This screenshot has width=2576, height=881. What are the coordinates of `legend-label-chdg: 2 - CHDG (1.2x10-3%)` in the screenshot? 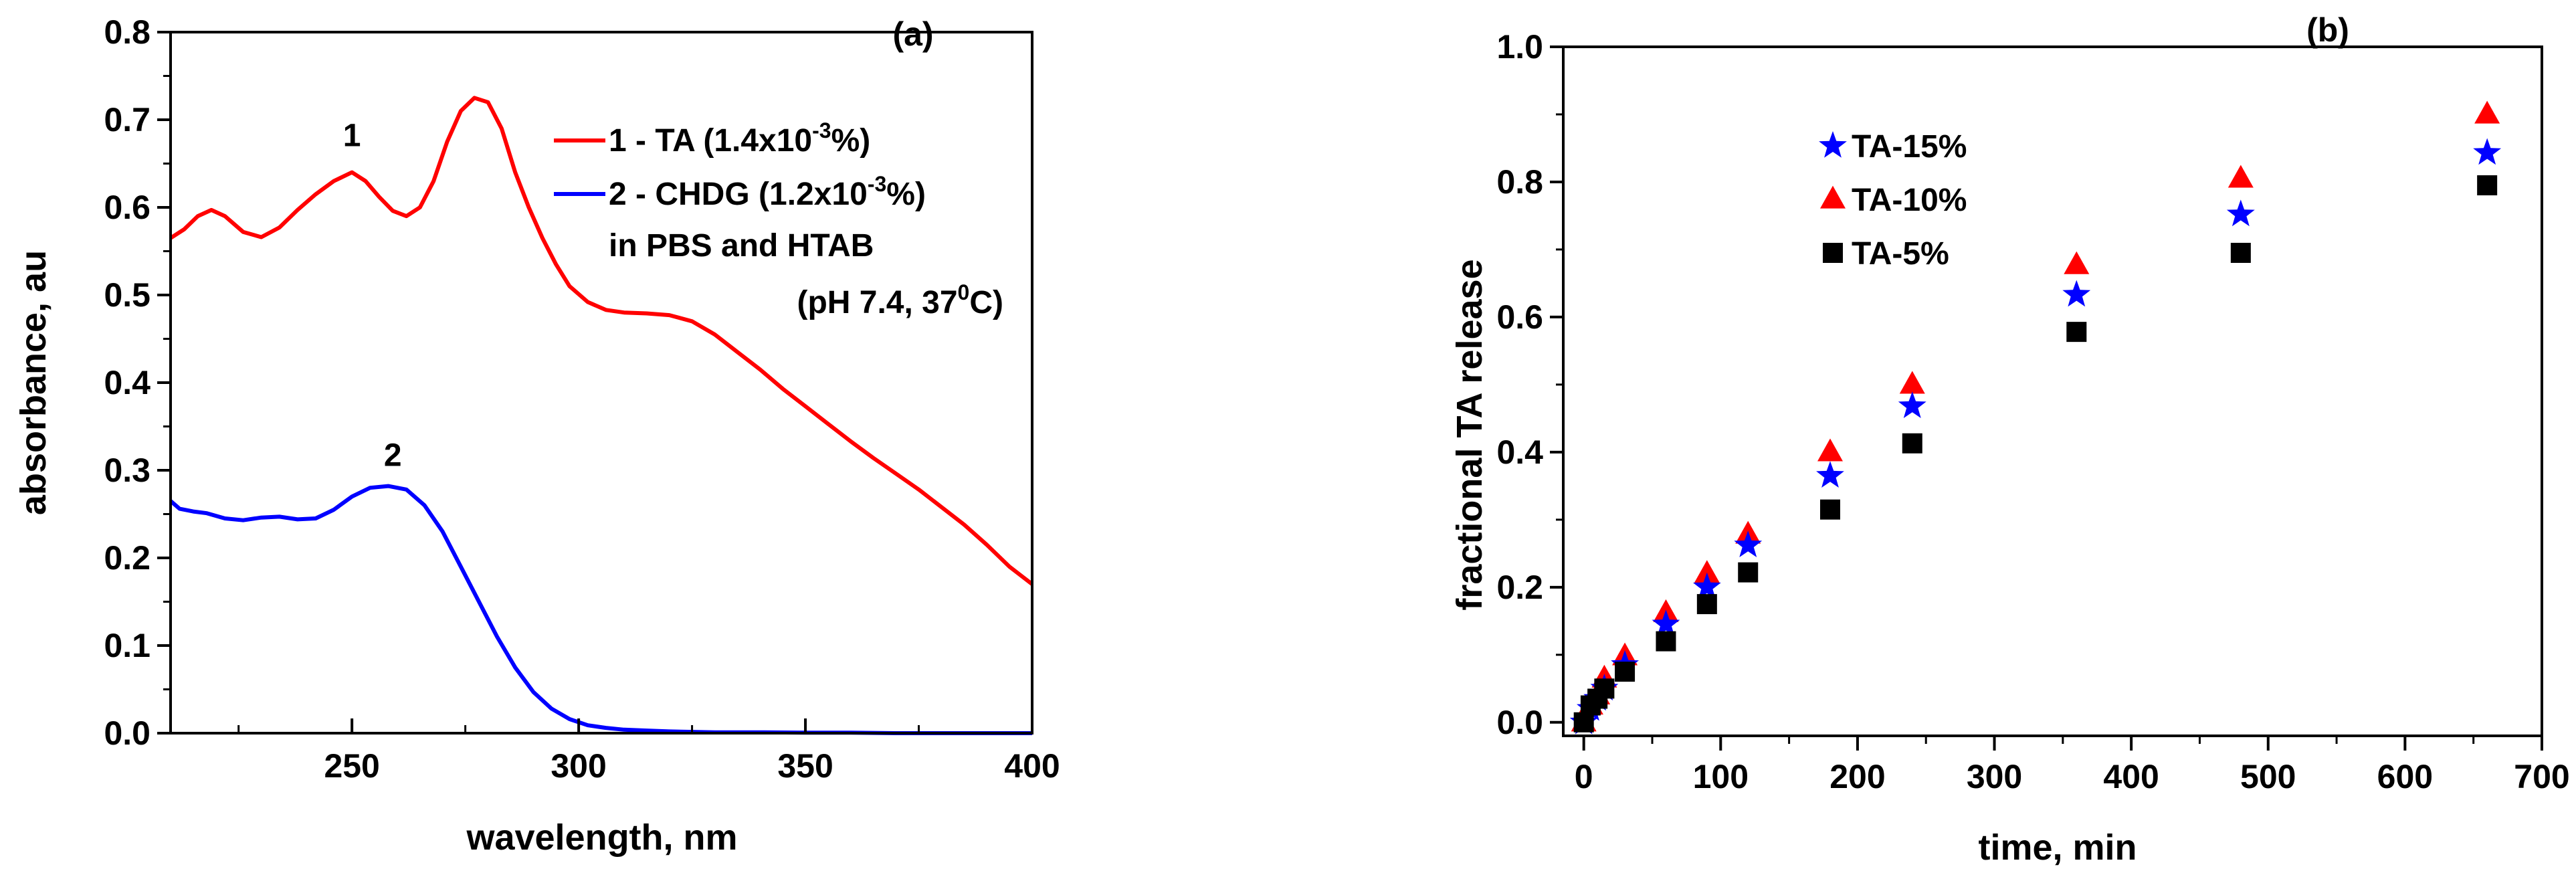 It's located at (767, 192).